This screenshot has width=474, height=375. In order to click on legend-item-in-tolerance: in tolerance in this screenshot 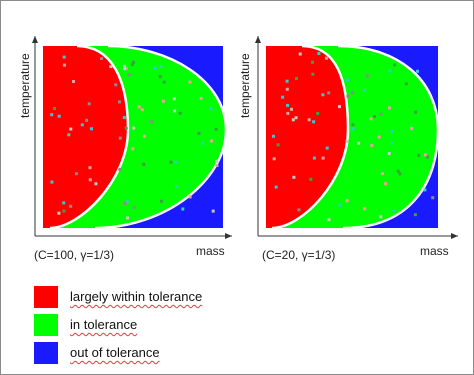, I will do `click(184, 326)`.